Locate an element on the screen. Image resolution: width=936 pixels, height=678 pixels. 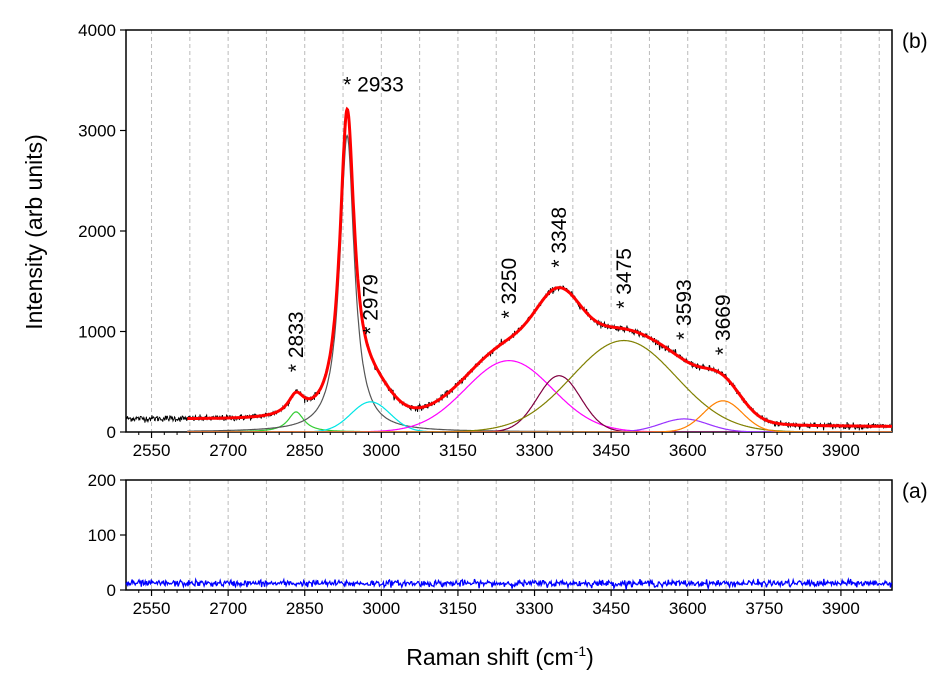
peak-label-3669: * 3669 is located at coordinates (723, 324).